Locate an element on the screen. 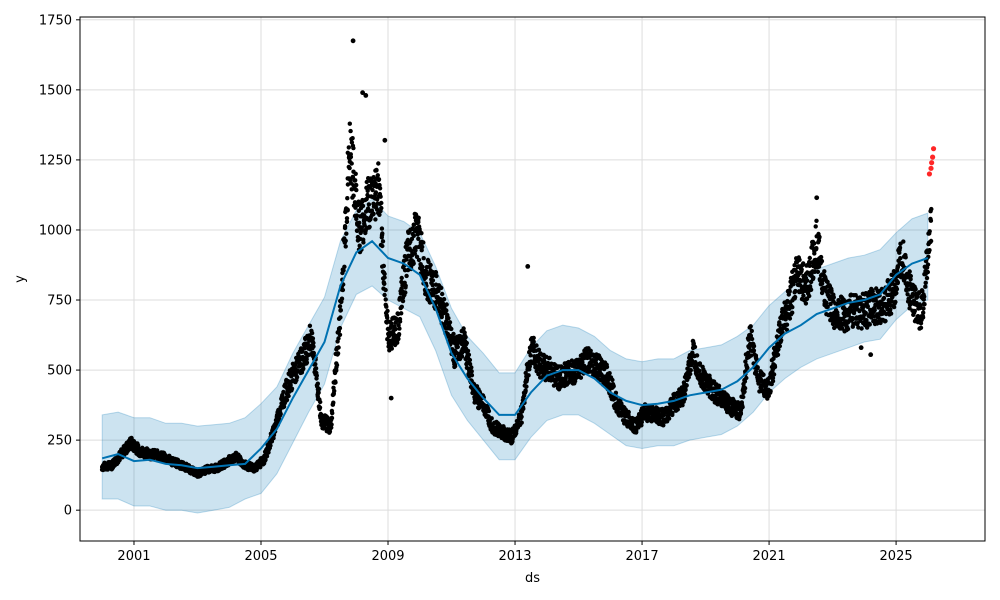 The height and width of the screenshot is (600, 1000). x-tick-label: 2009 is located at coordinates (387, 556).